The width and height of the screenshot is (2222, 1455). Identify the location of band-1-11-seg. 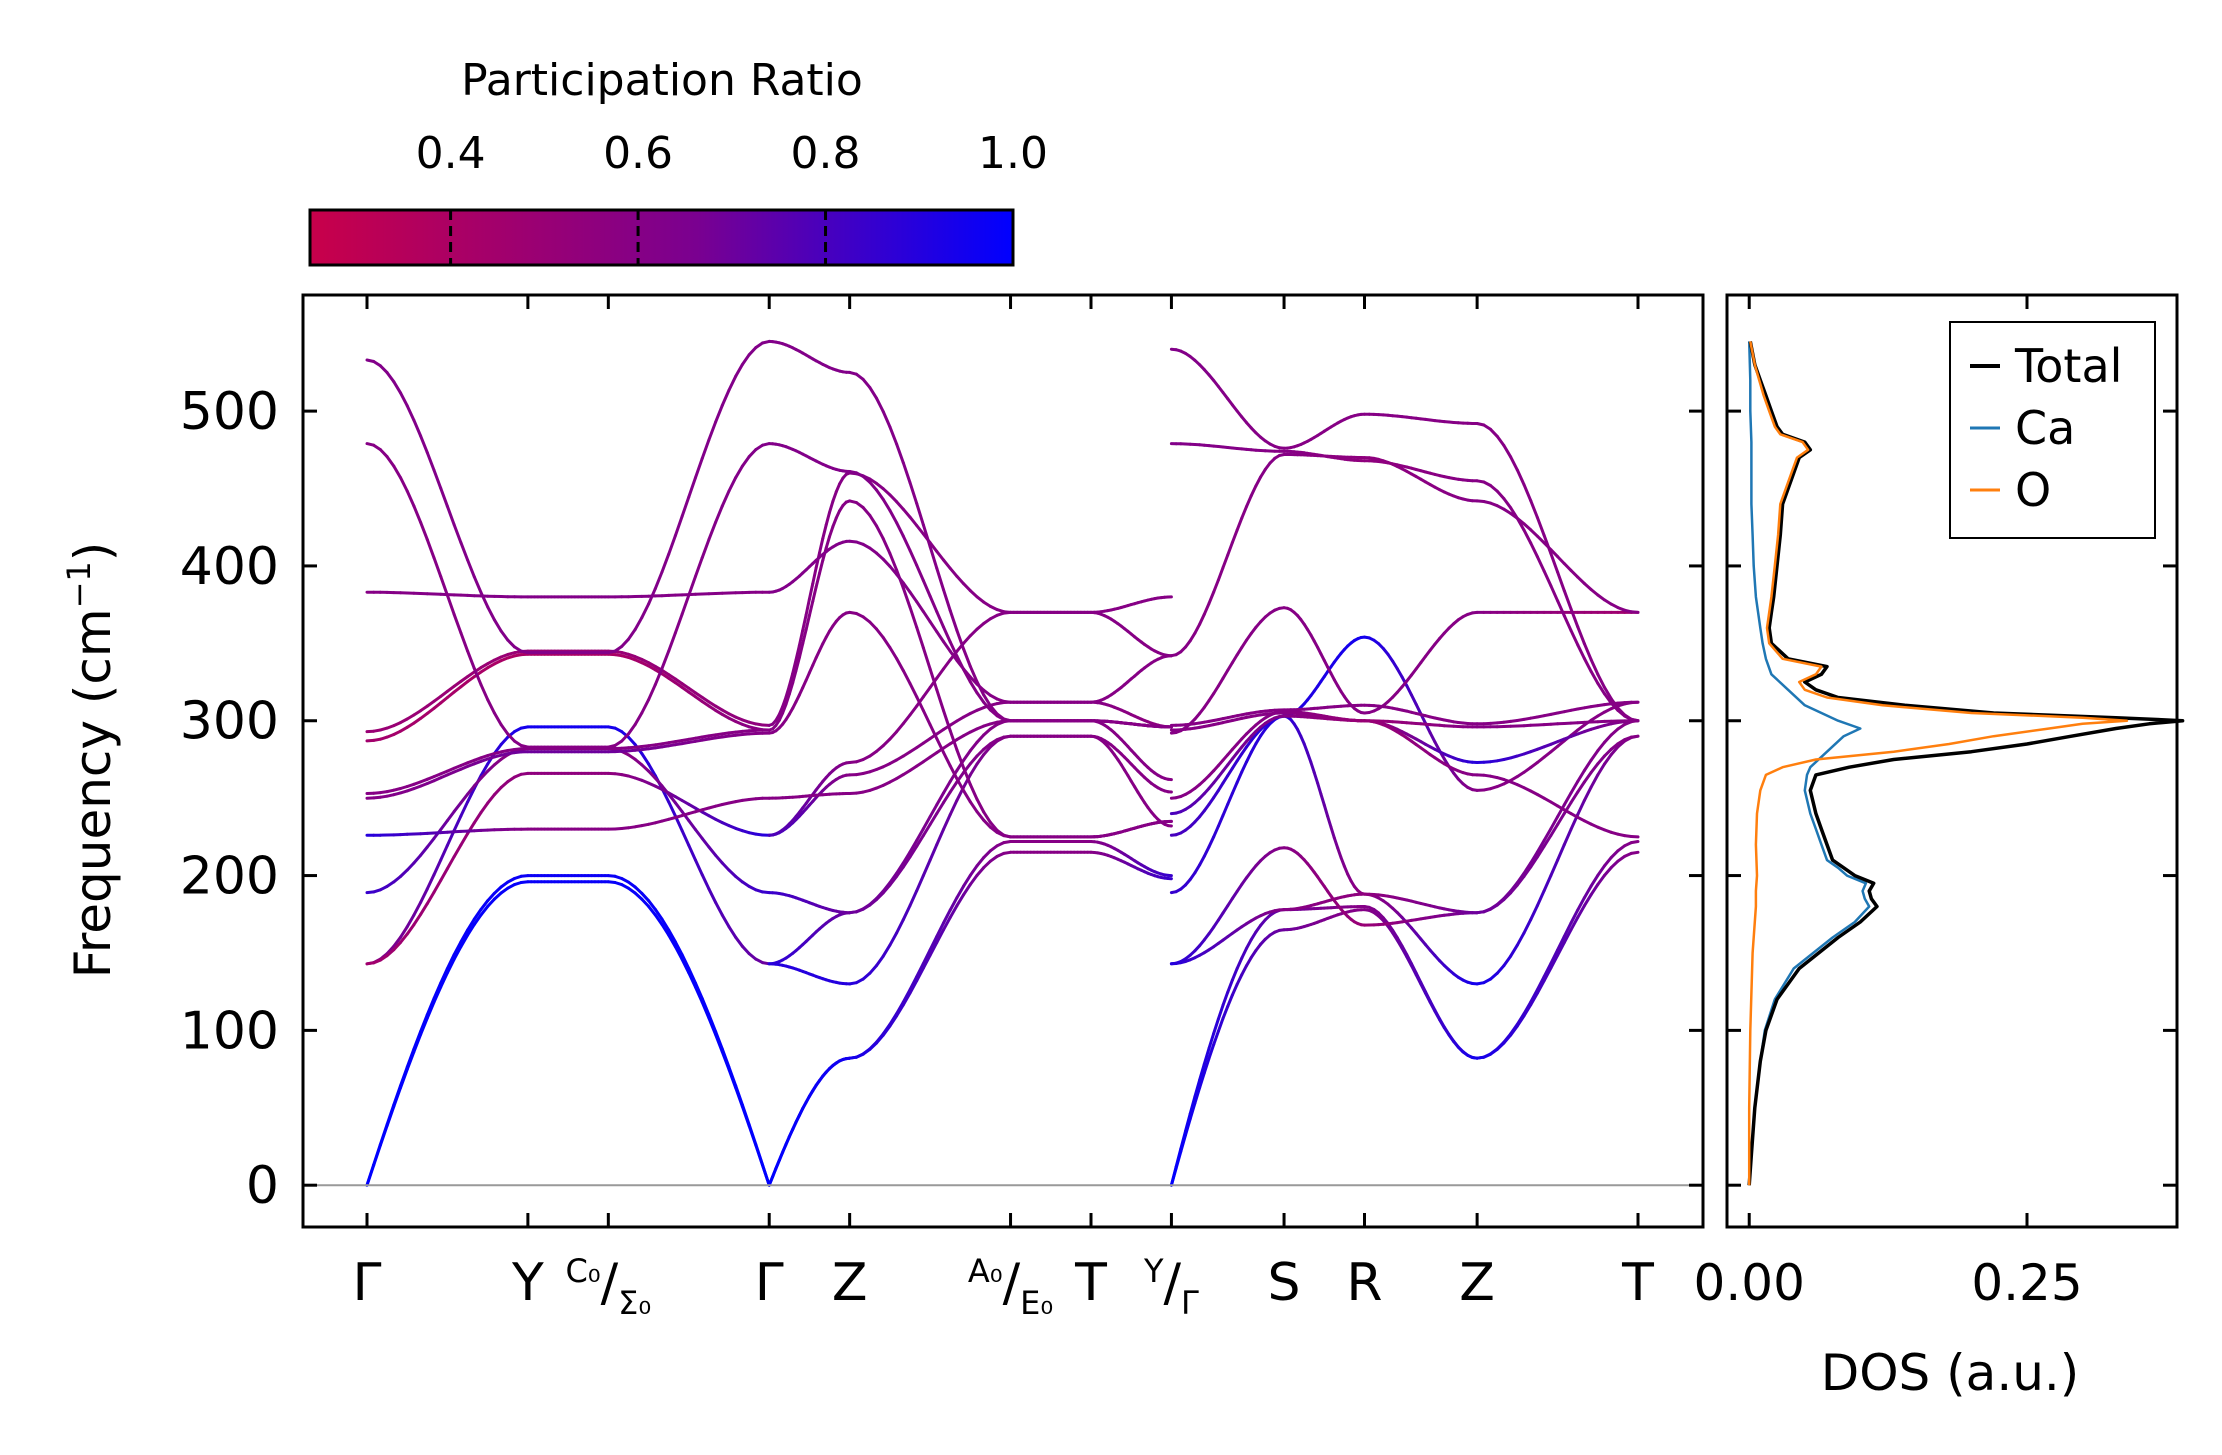
(940, 637).